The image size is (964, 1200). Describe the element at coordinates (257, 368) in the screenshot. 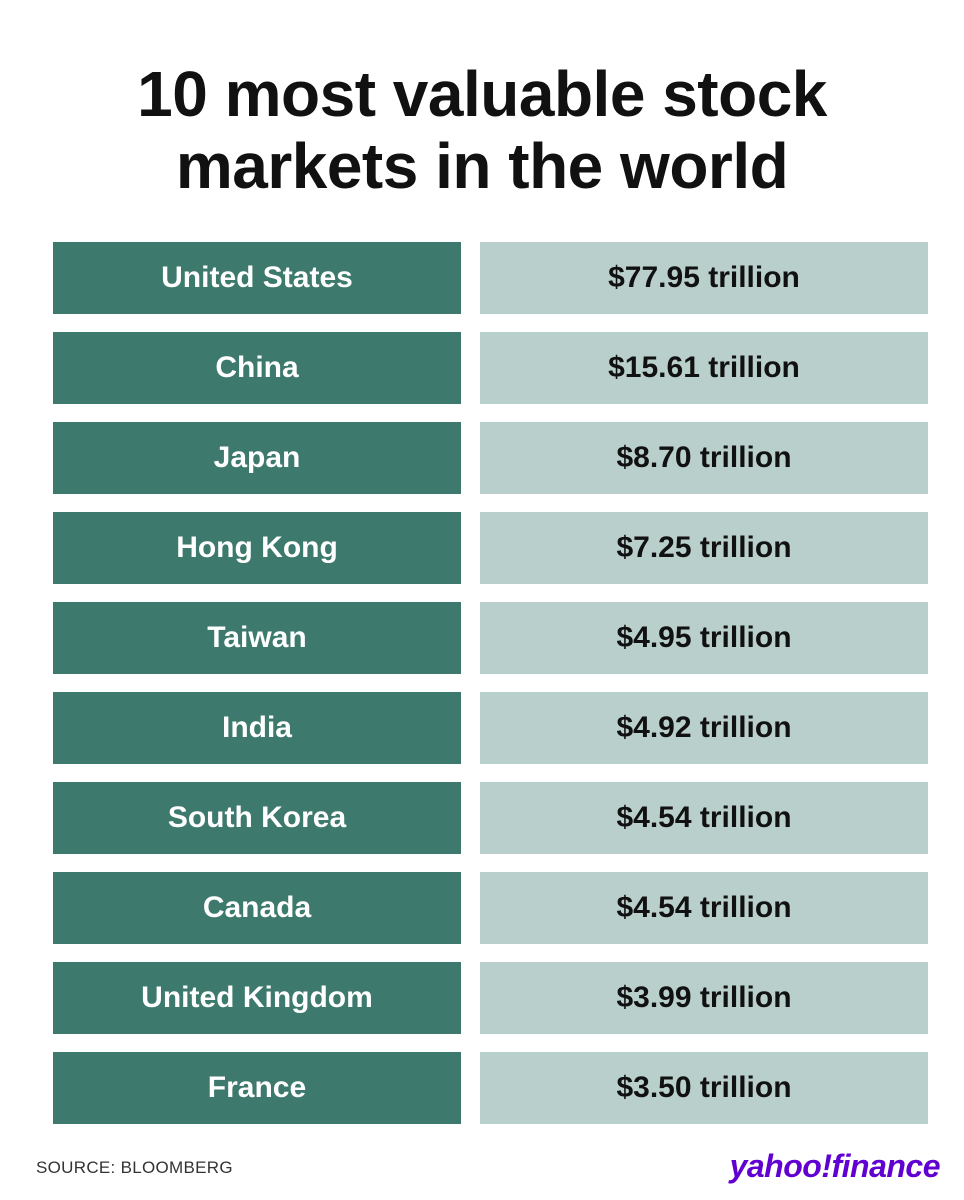

I see `country-cell: China` at that location.